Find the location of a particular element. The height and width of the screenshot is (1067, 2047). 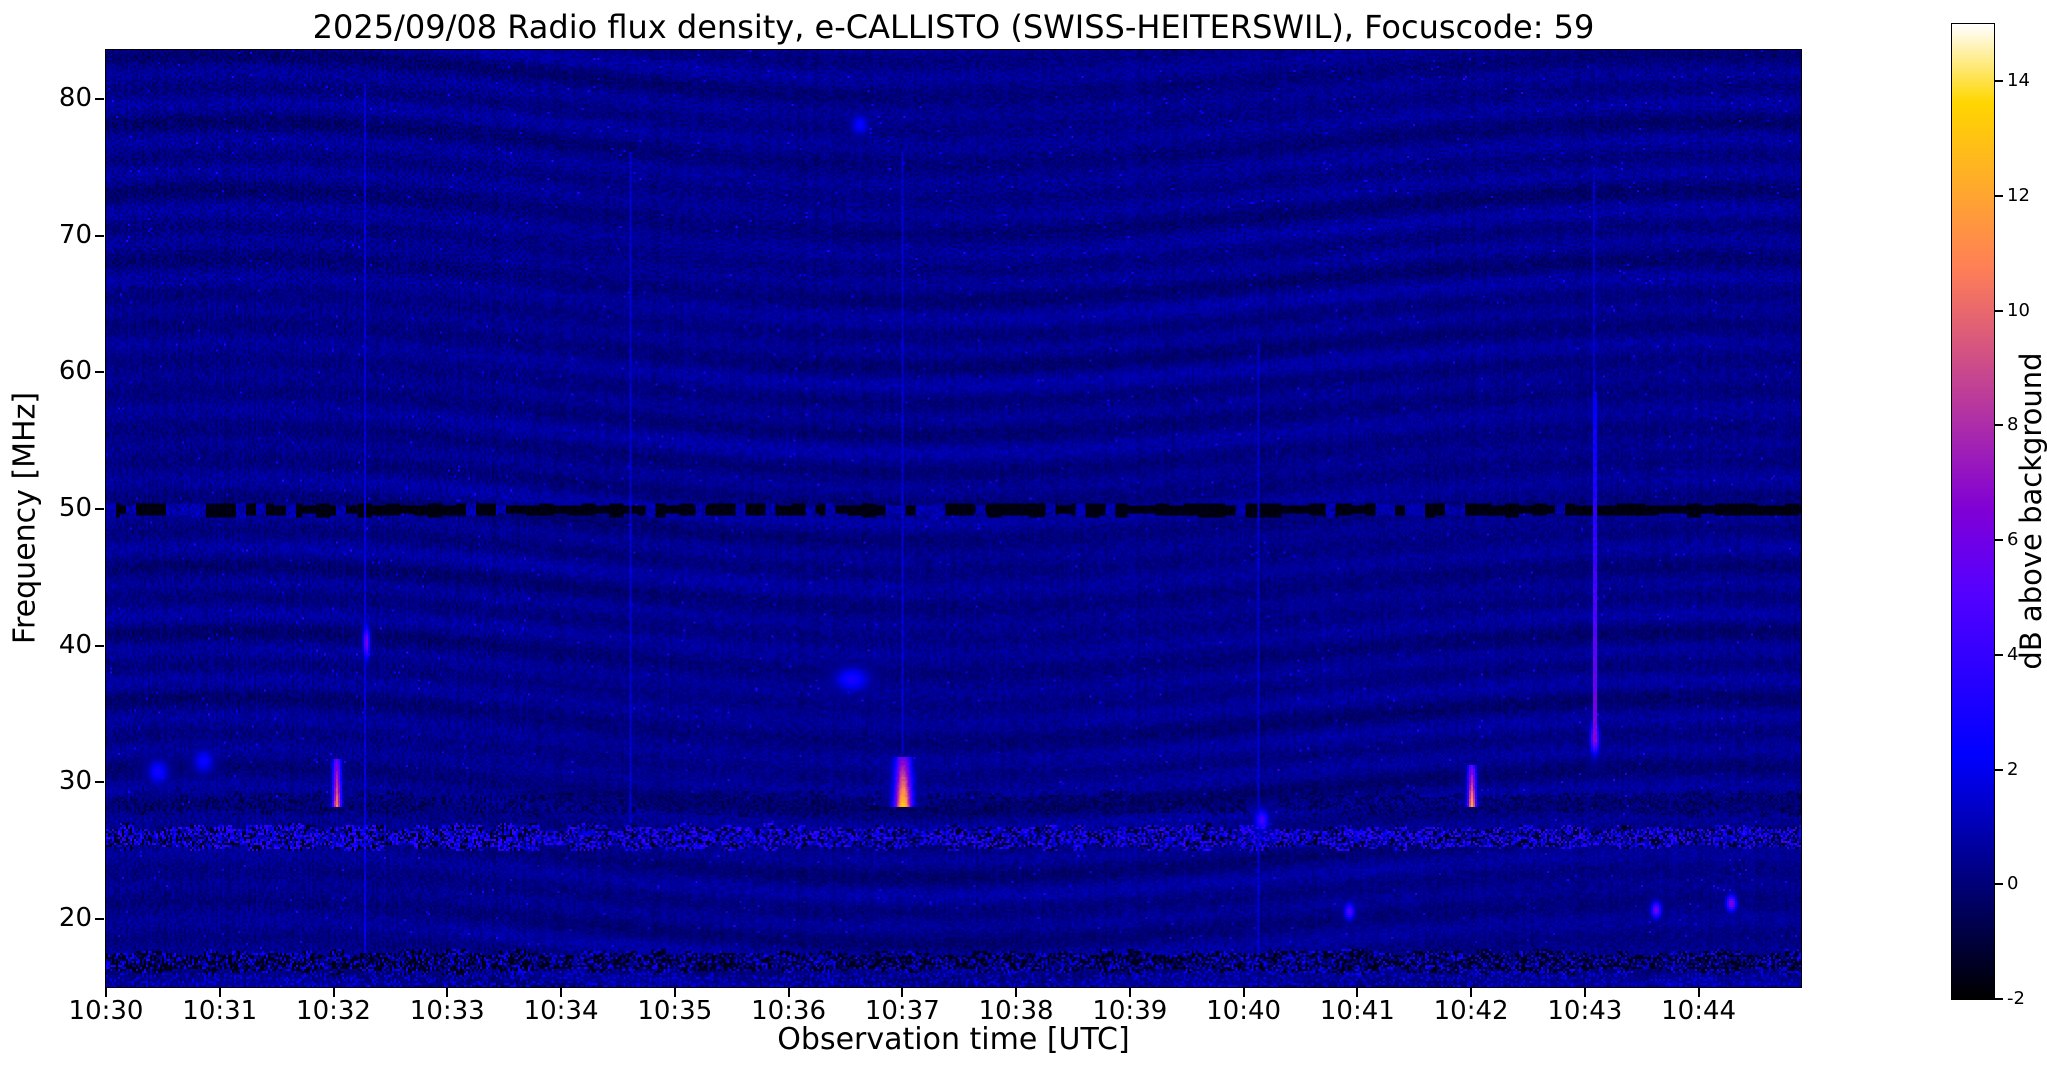

x-tick-label: 10:41 is located at coordinates (1357, 1011).